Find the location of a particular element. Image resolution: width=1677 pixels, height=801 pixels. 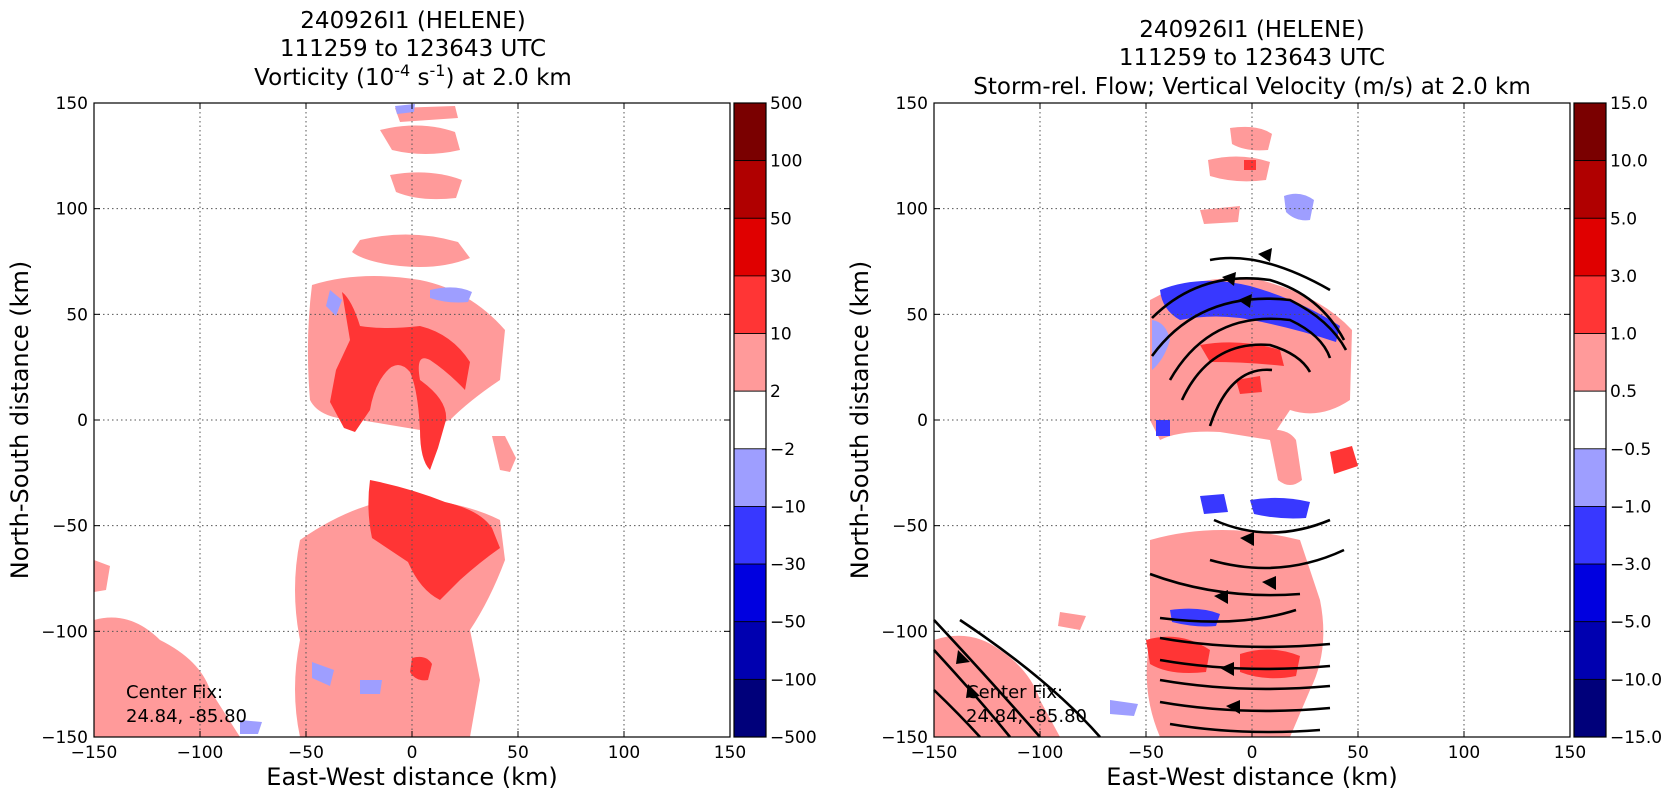

panel1-title-line1: 240926I1 (HELENE) is located at coordinates (412, 21).